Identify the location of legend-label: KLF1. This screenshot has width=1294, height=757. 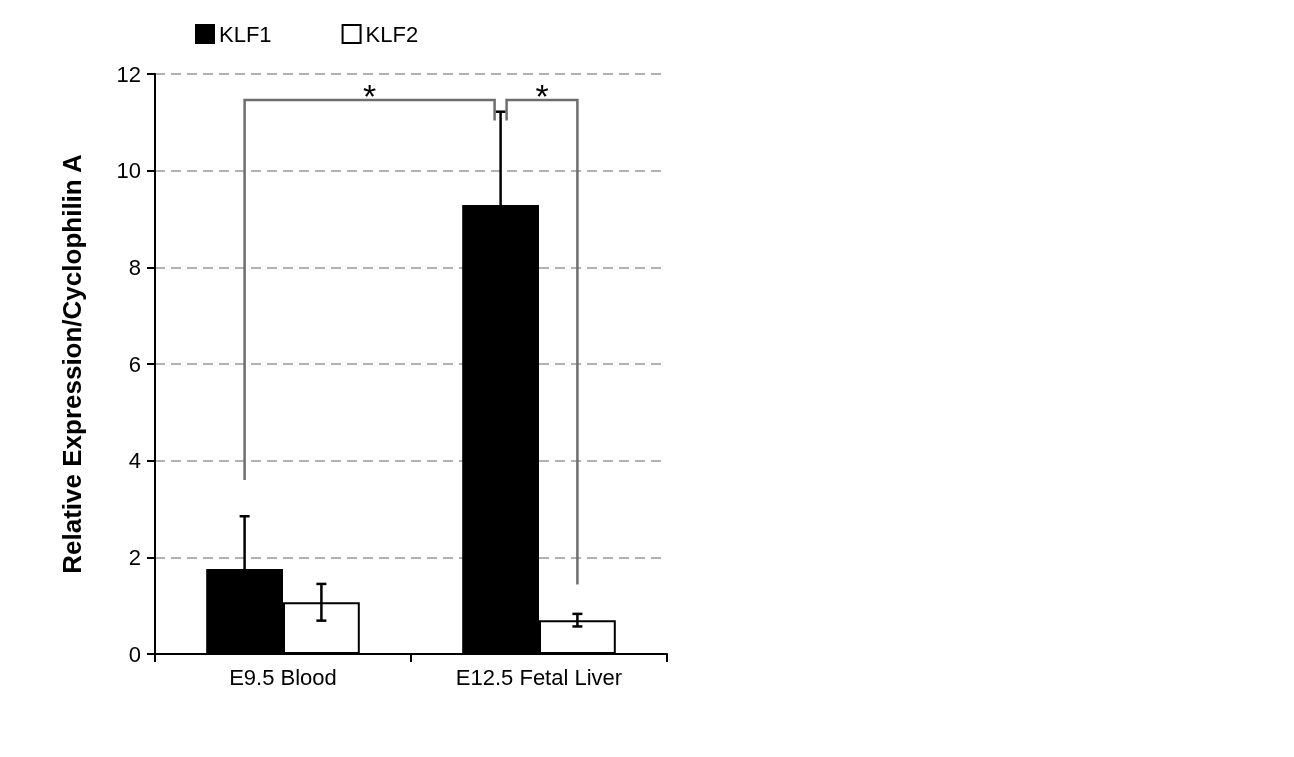
(245, 34).